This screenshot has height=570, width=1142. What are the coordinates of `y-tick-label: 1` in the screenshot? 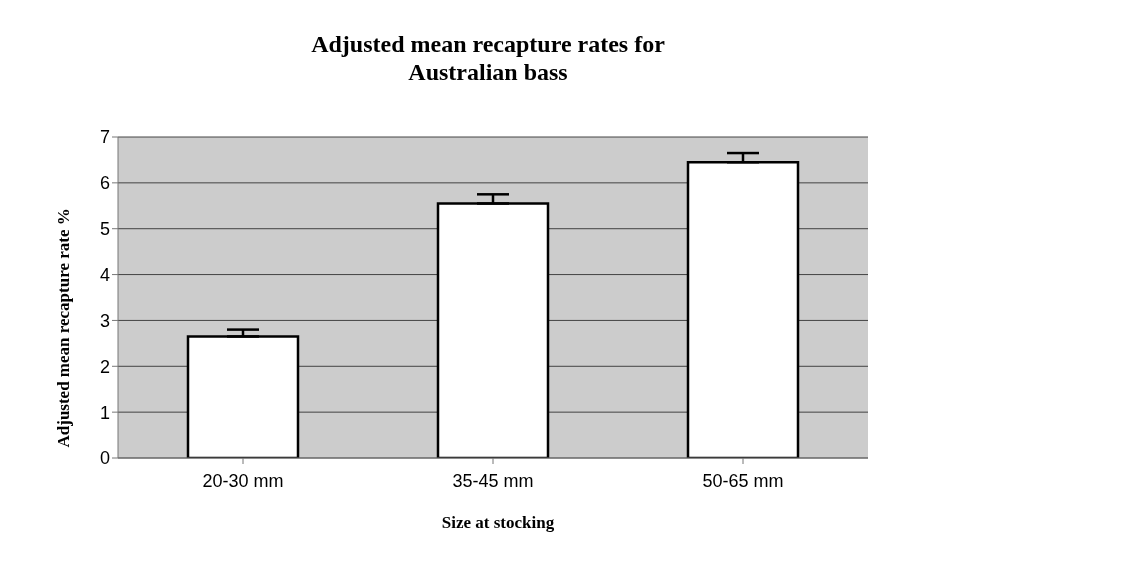 It's located at (104, 412).